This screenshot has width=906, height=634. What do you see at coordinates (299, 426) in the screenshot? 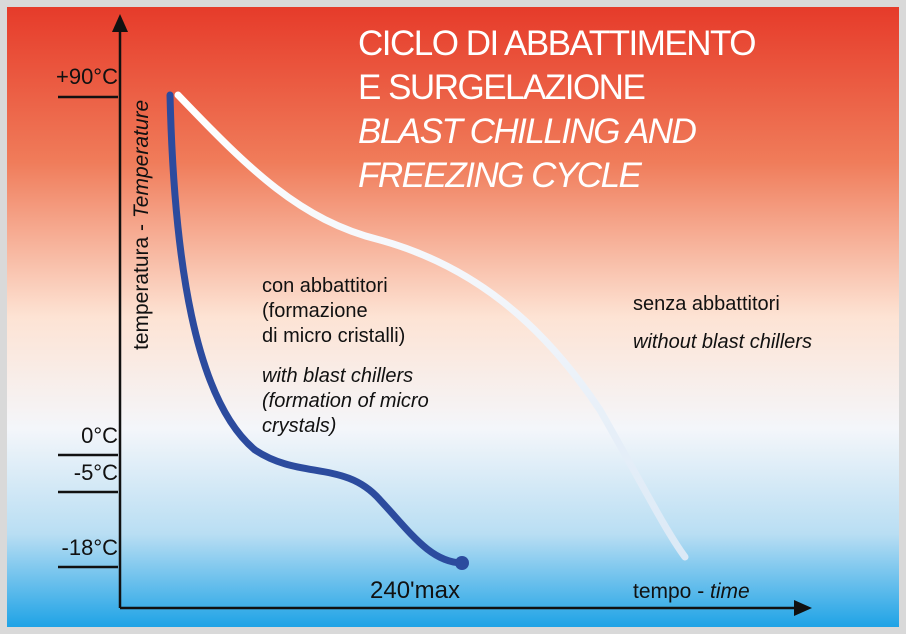
I see `annotation: crystals)` at bounding box center [299, 426].